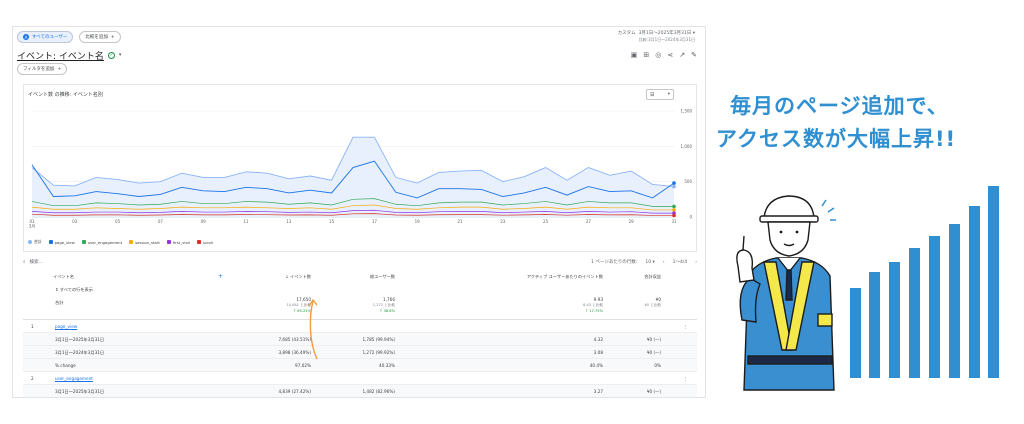  What do you see at coordinates (687, 111) in the screenshot?
I see `y-tick-label: 1,500` at bounding box center [687, 111].